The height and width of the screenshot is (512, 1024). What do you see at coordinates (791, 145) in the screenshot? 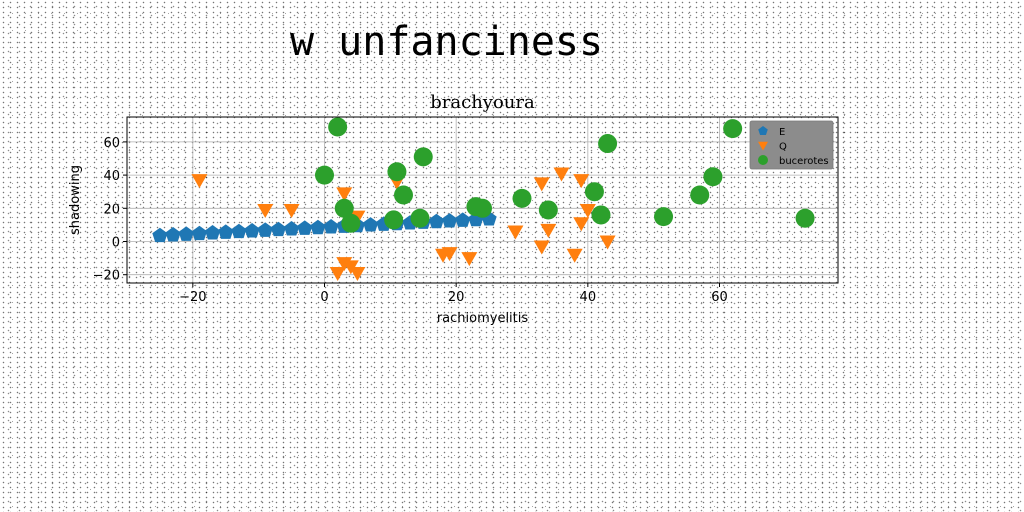
I see `legend-box` at bounding box center [791, 145].